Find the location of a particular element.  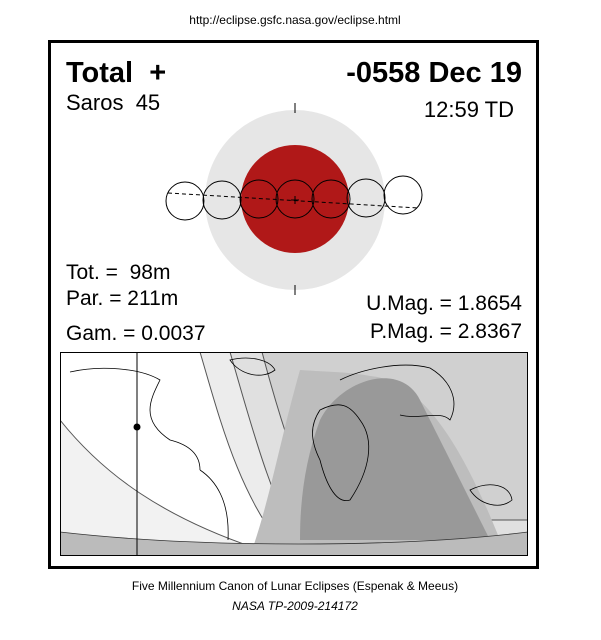

eclipse-date: -0558 Dec 19 is located at coordinates (434, 73).